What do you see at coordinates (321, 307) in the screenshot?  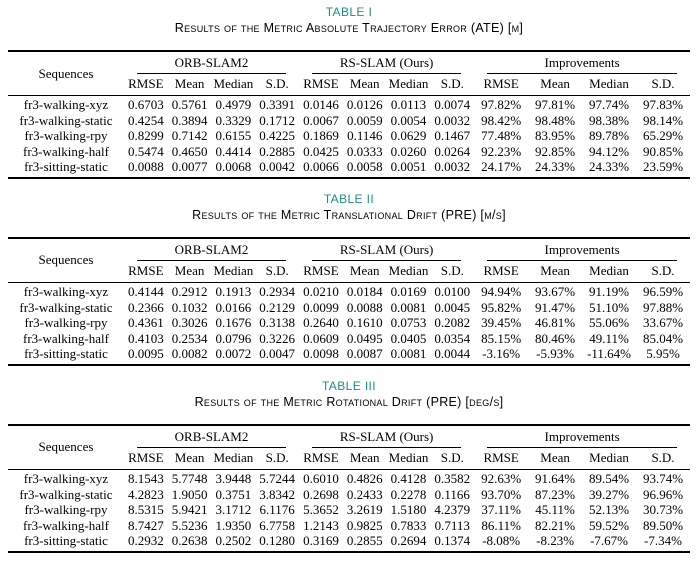 I see `value-cell: 0.0099` at bounding box center [321, 307].